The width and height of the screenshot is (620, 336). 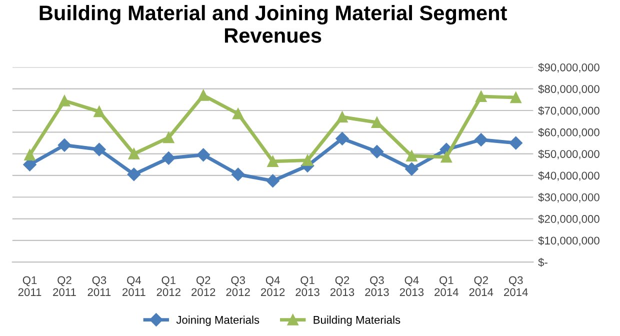 I want to click on x-tick-label: Q4 2011, so click(x=134, y=286).